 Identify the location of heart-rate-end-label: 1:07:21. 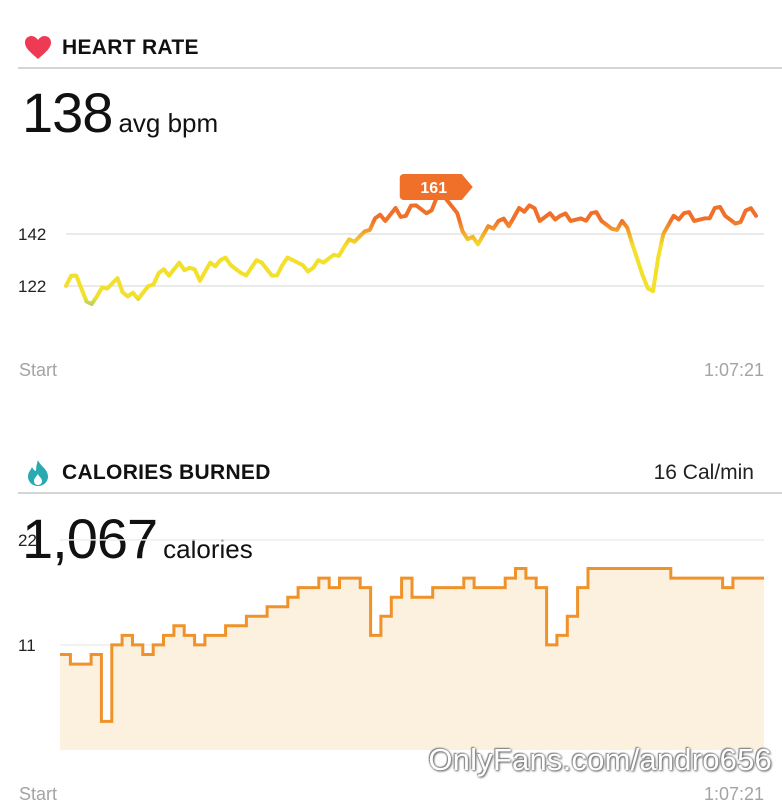
(733, 370).